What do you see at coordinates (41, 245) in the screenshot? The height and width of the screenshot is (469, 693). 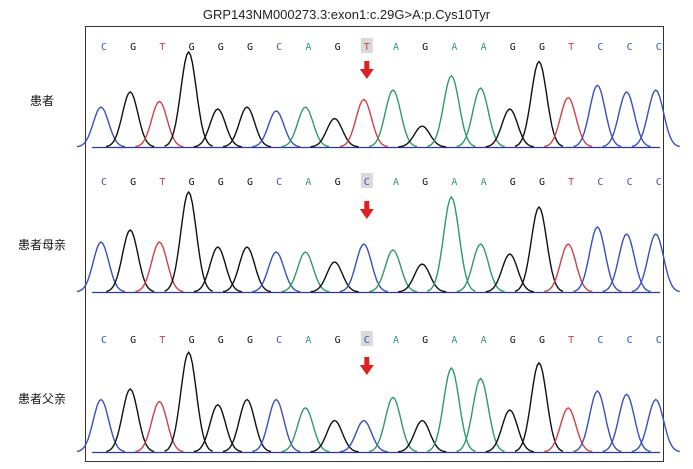 I see `panel-label-mother: 患者母亲` at bounding box center [41, 245].